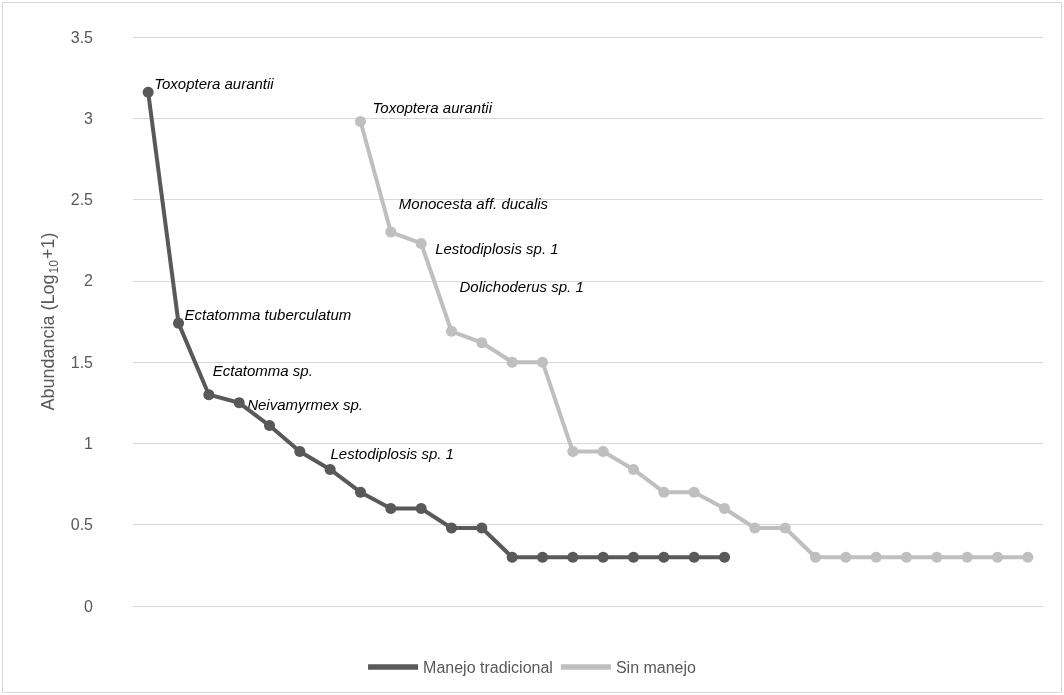 The image size is (1064, 695). Describe the element at coordinates (305, 404) in the screenshot. I see `annotation: Neivamyrmex sp.` at that location.